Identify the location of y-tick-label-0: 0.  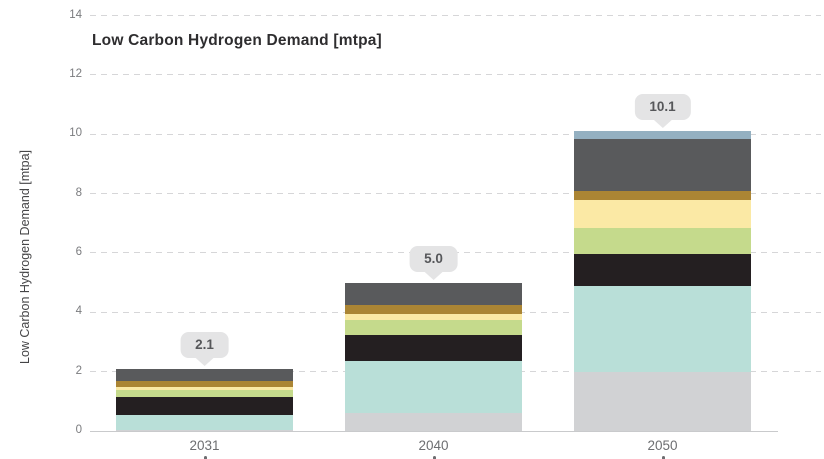
(78, 430).